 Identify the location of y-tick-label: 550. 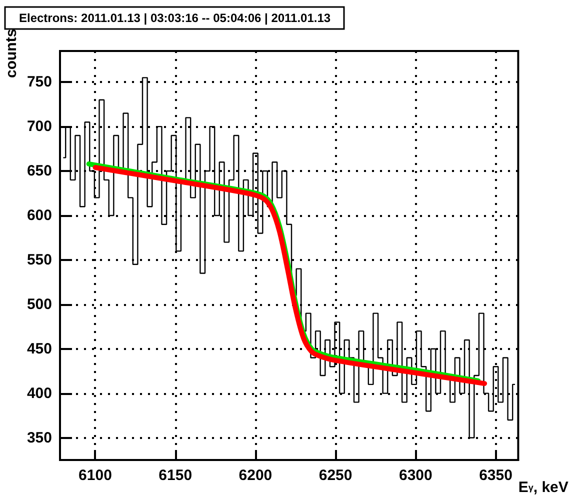
(39, 259).